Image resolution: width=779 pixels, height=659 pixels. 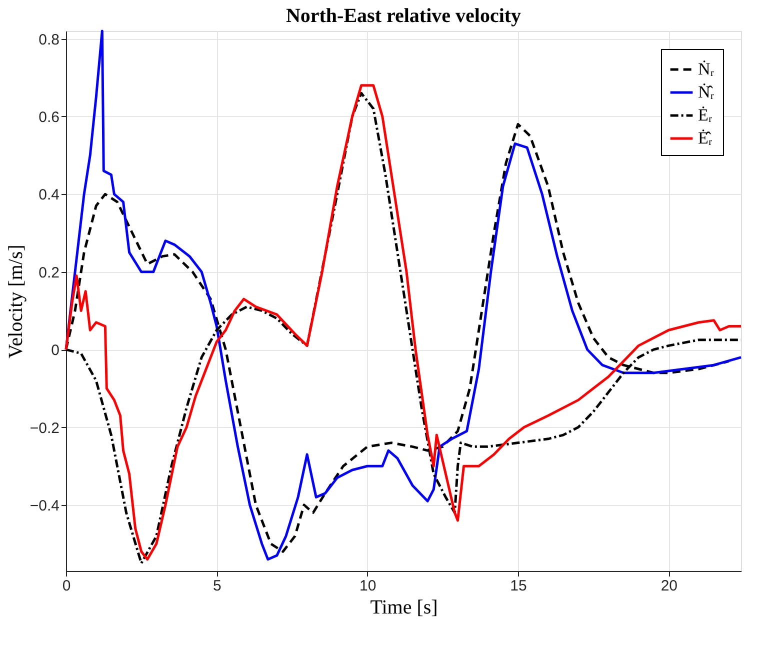 I want to click on legend-label: Ṅᵣ, so click(x=706, y=69).